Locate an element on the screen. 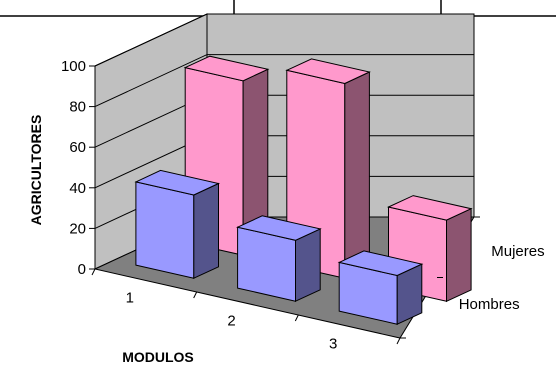 This screenshot has width=556, height=367. y-tick-label: 100 is located at coordinates (73, 66).